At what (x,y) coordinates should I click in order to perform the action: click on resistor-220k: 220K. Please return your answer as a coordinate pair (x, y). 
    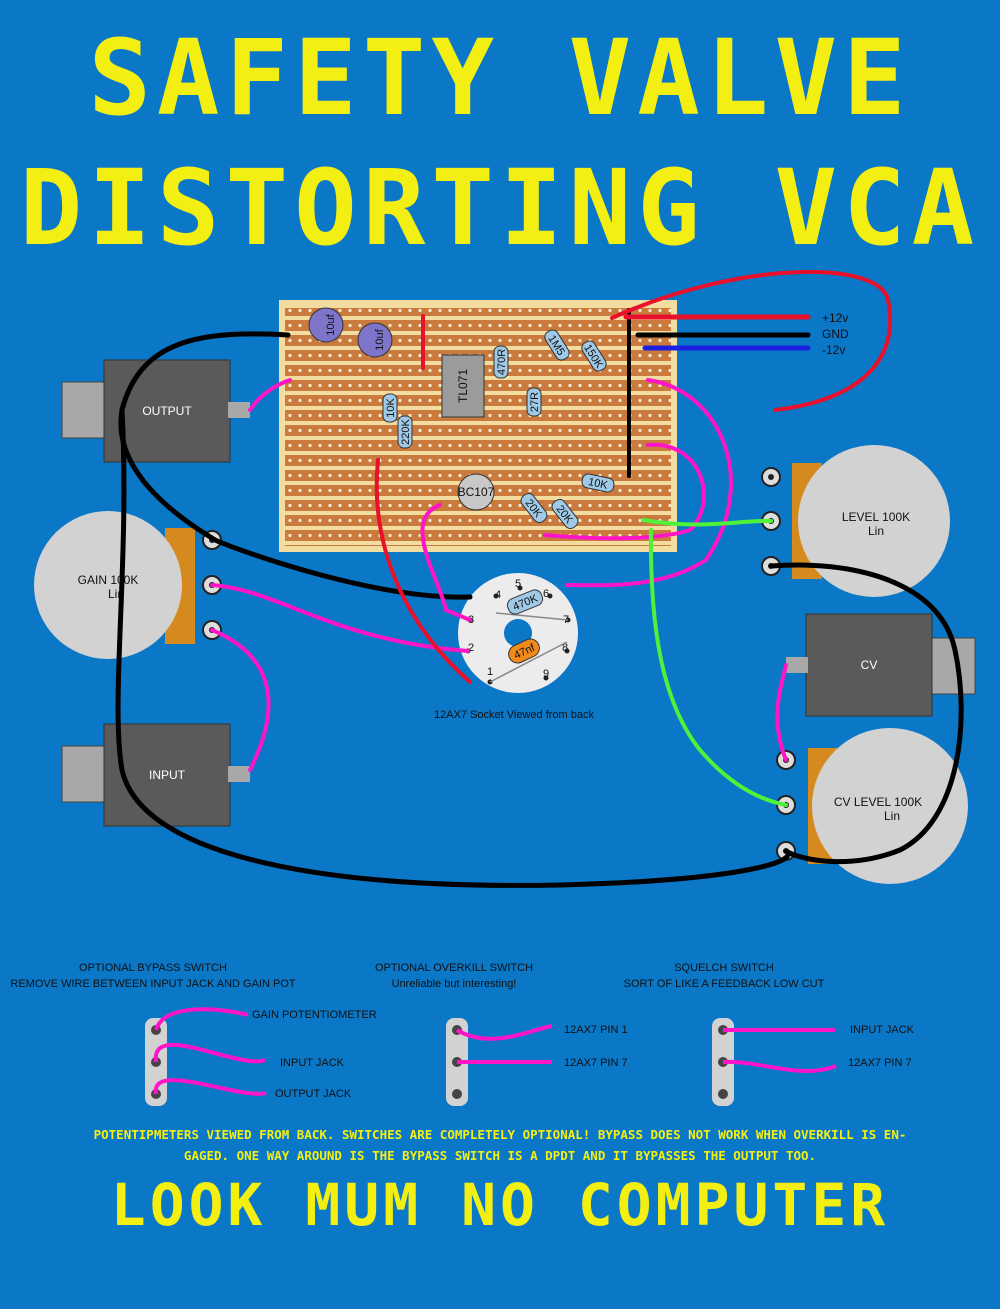
    Looking at the image, I should click on (405, 432).